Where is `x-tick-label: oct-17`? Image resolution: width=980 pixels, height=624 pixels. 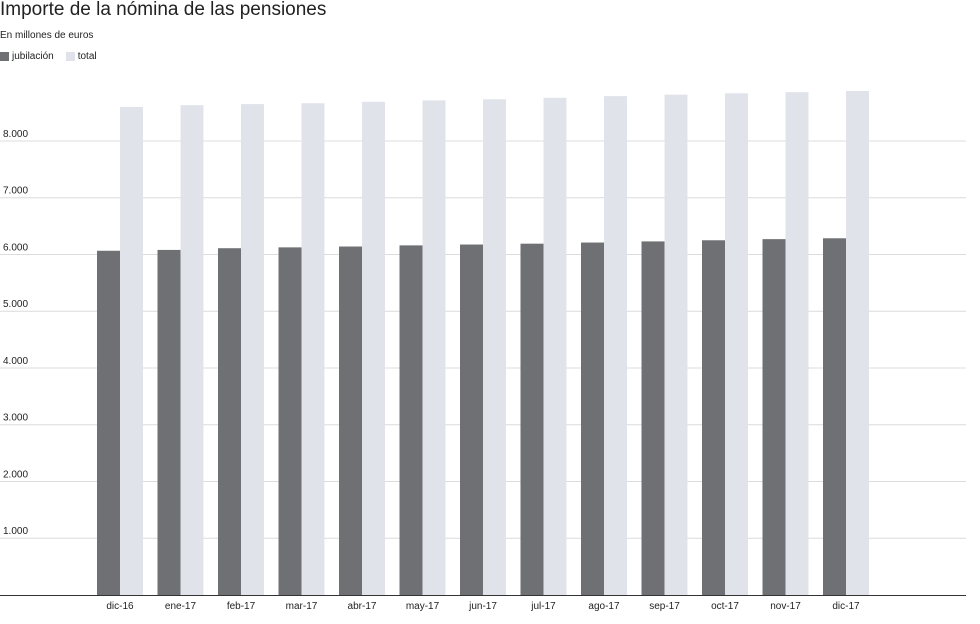 x-tick-label: oct-17 is located at coordinates (725, 606).